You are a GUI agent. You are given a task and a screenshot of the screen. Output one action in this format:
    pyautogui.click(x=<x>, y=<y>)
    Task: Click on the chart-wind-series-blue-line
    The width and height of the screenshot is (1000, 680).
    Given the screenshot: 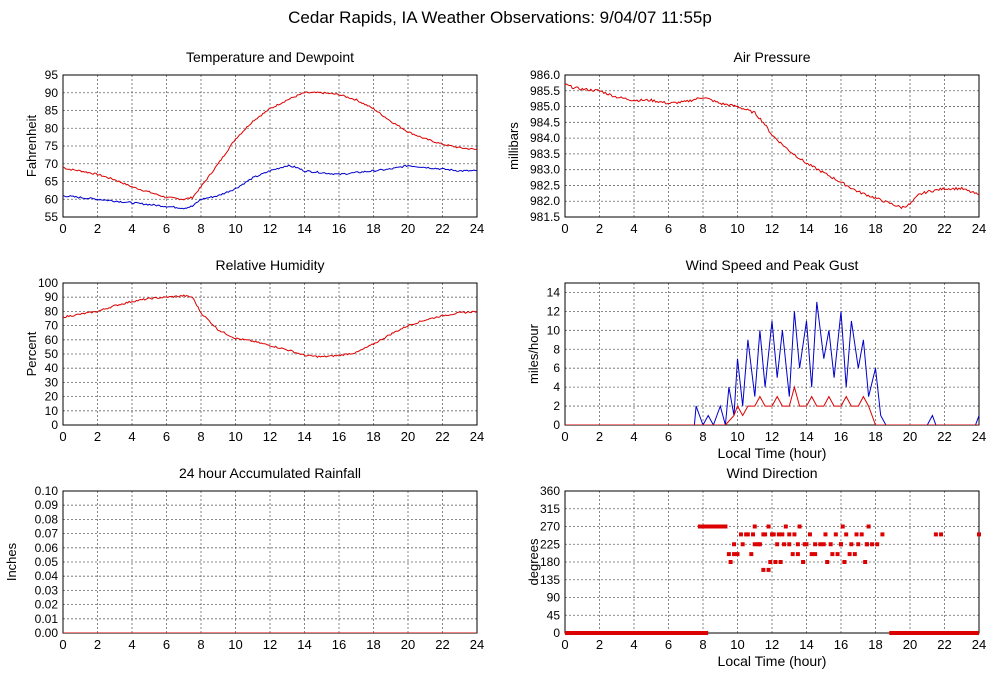 What is the action you would take?
    pyautogui.click(x=772, y=363)
    